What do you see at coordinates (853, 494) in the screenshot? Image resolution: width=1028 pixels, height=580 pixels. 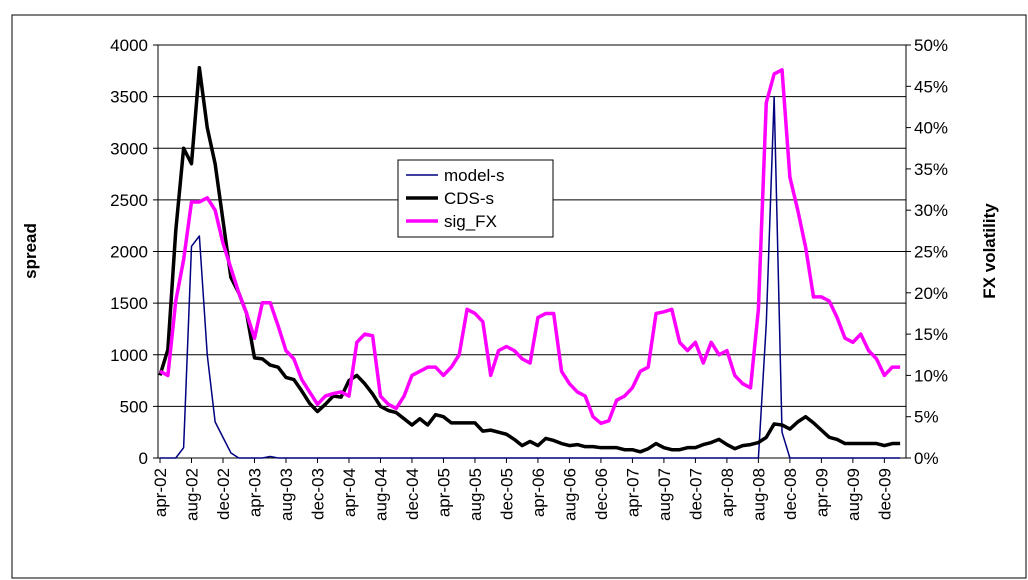 I see `x-tick-label: aug-09` at bounding box center [853, 494].